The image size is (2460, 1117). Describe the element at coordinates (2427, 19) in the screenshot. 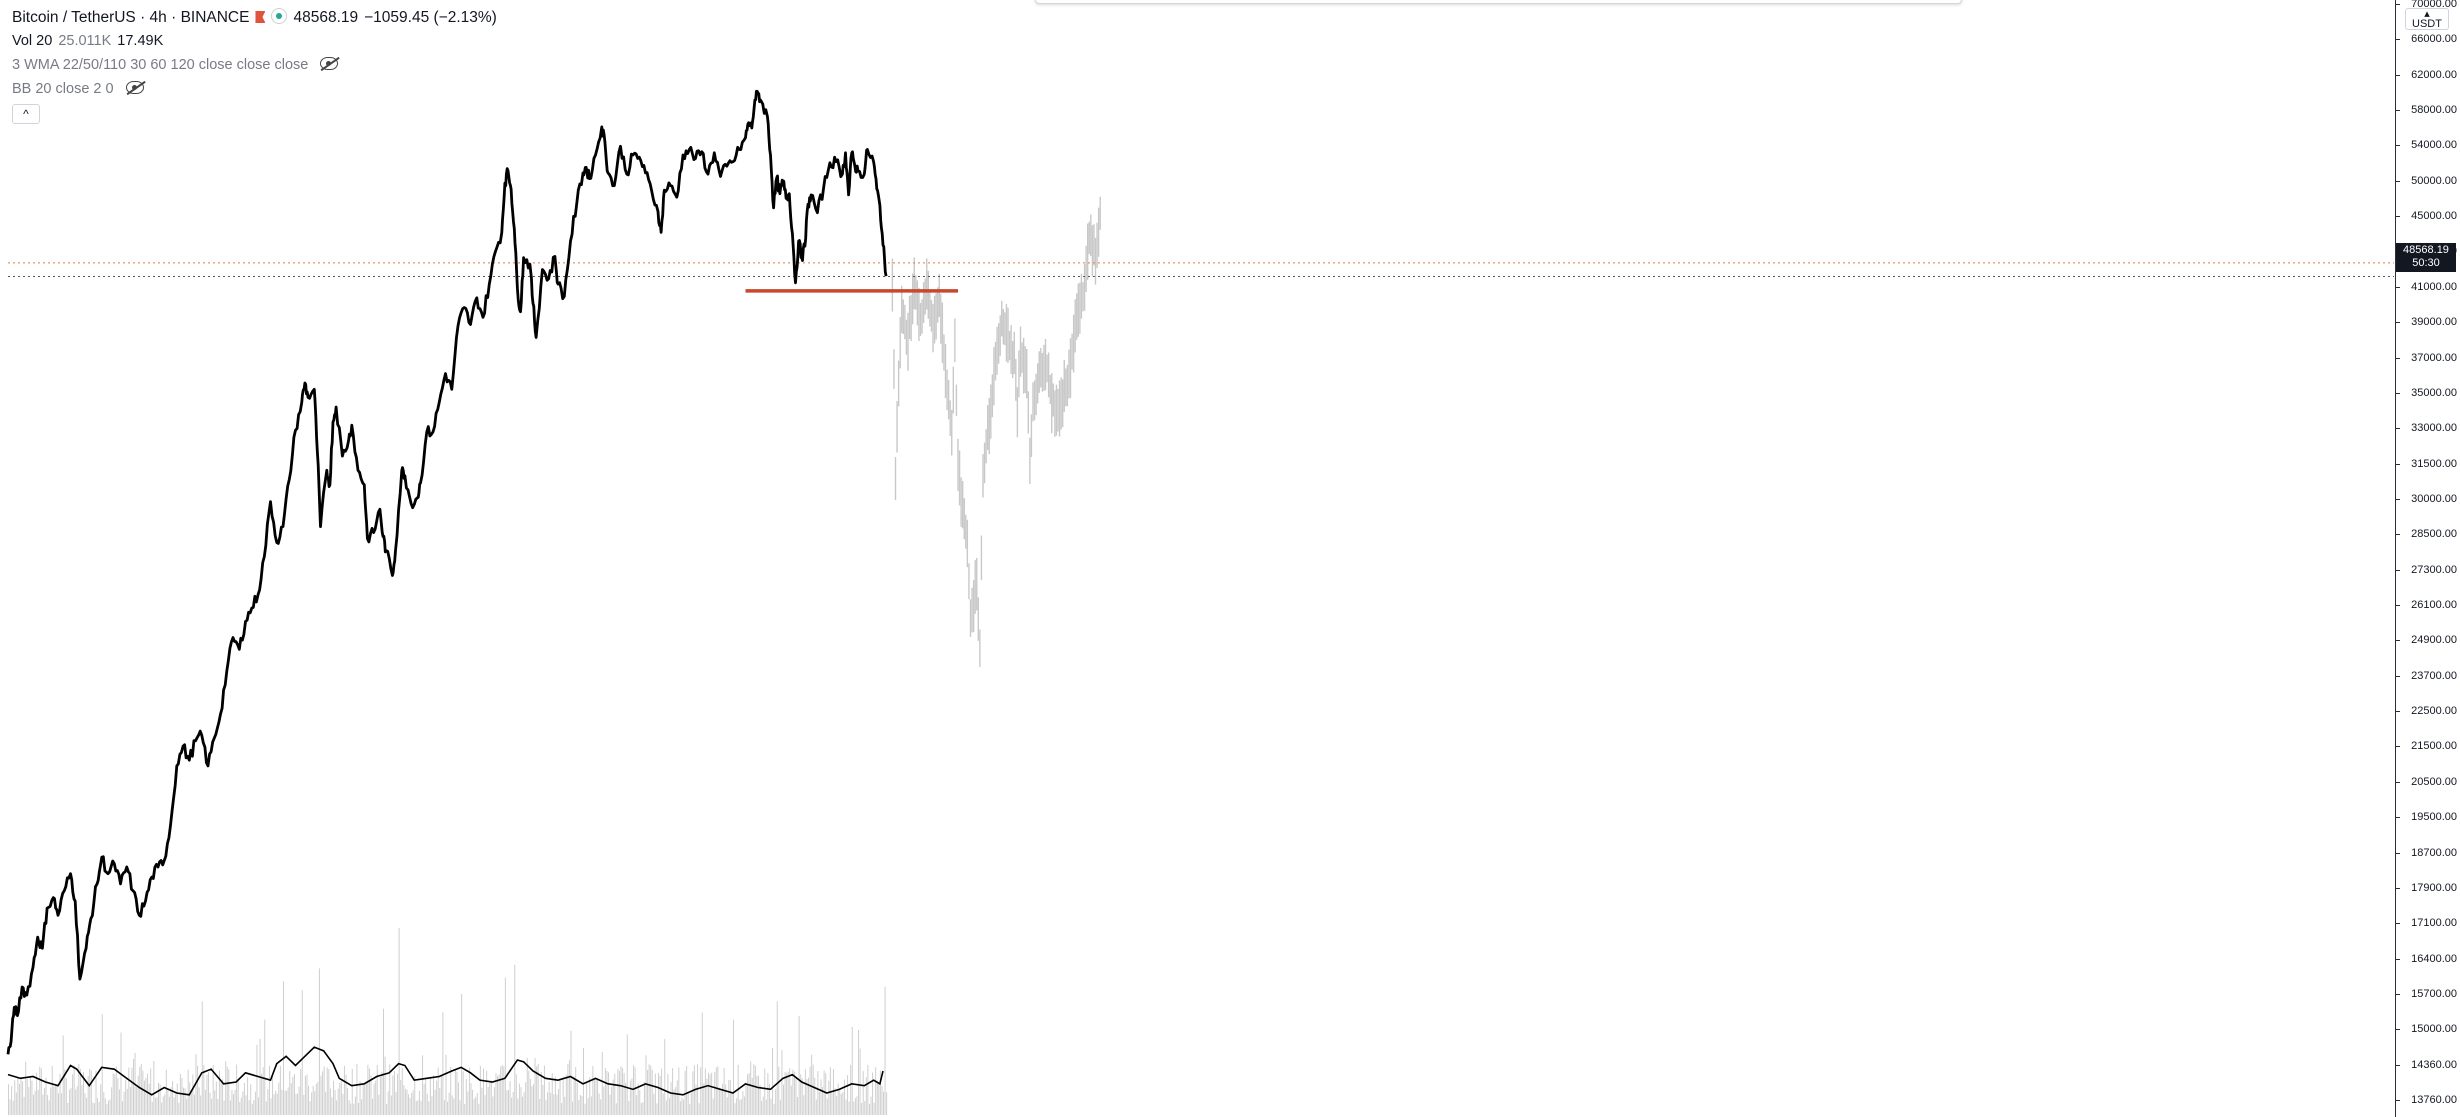

I see `currency-unit-button: ▴ USDT` at that location.